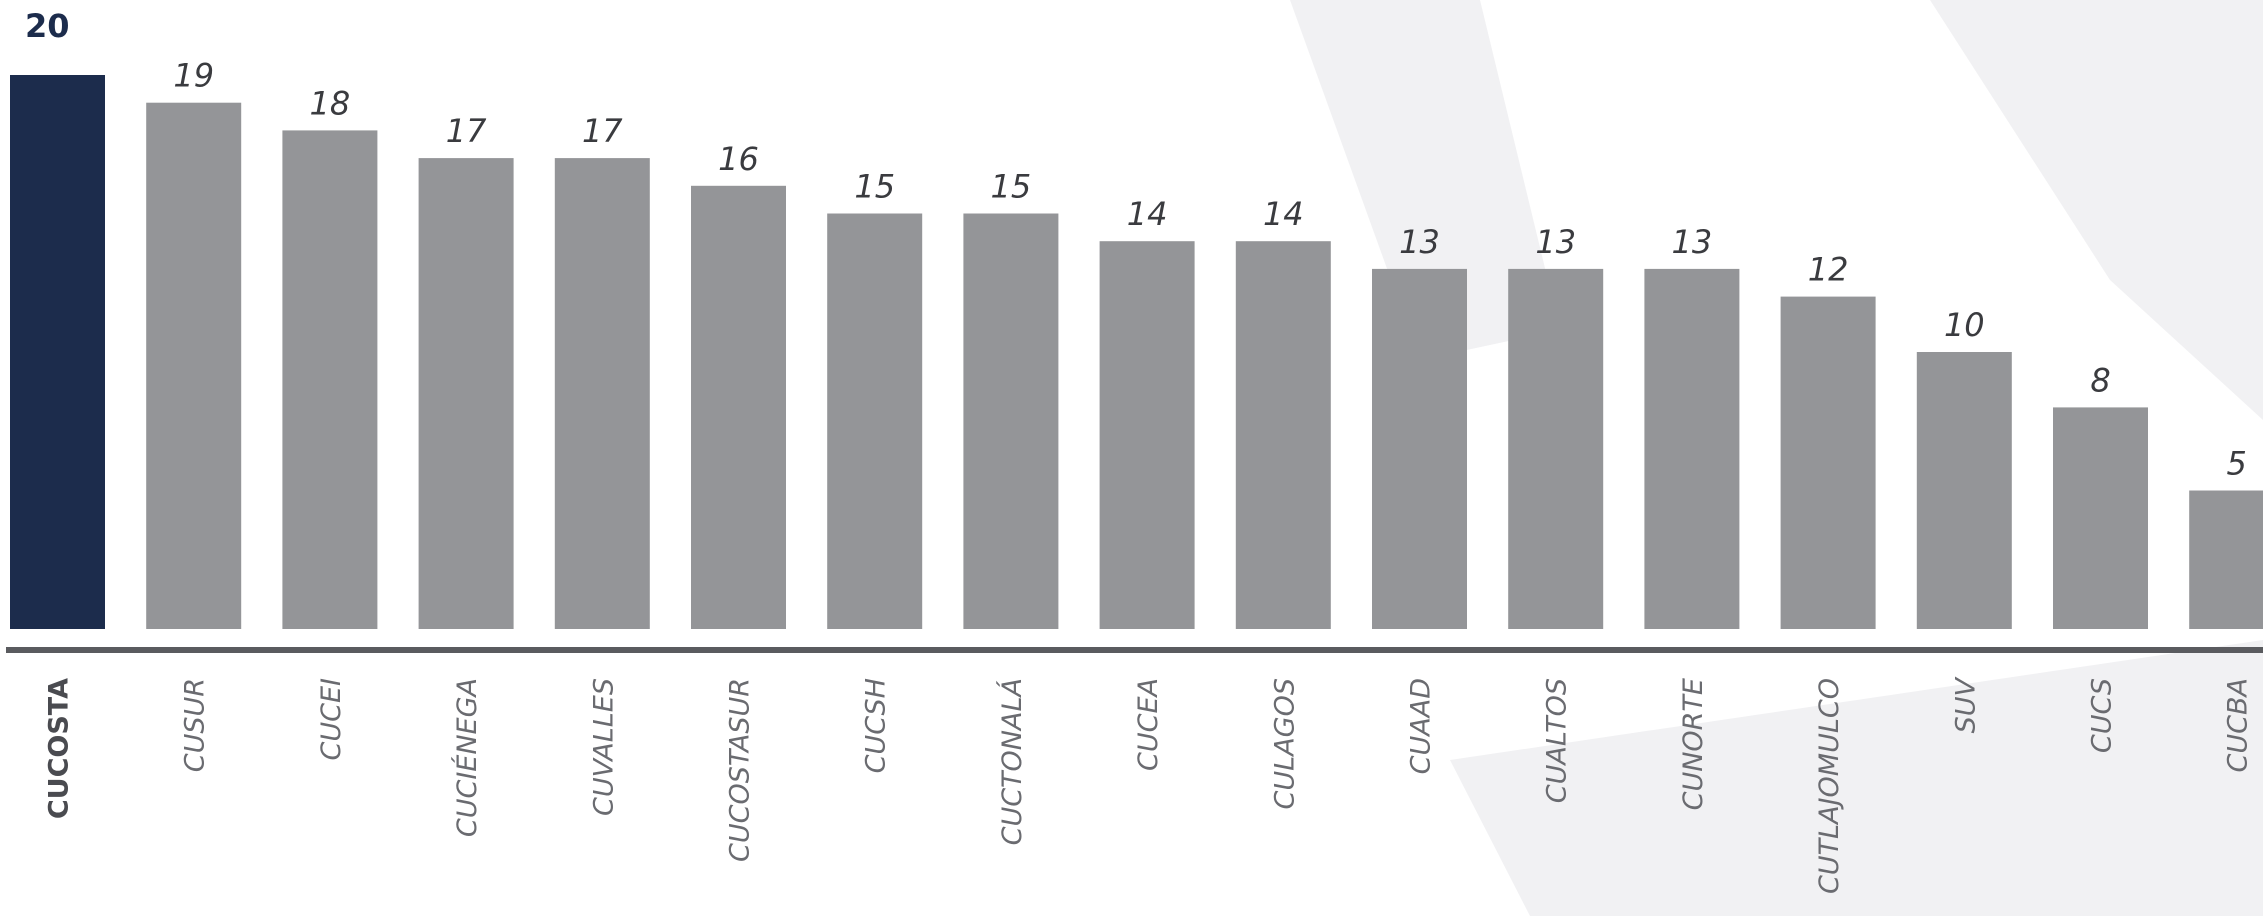  Describe the element at coordinates (193, 76) in the screenshot. I see `value-label: 19` at that location.